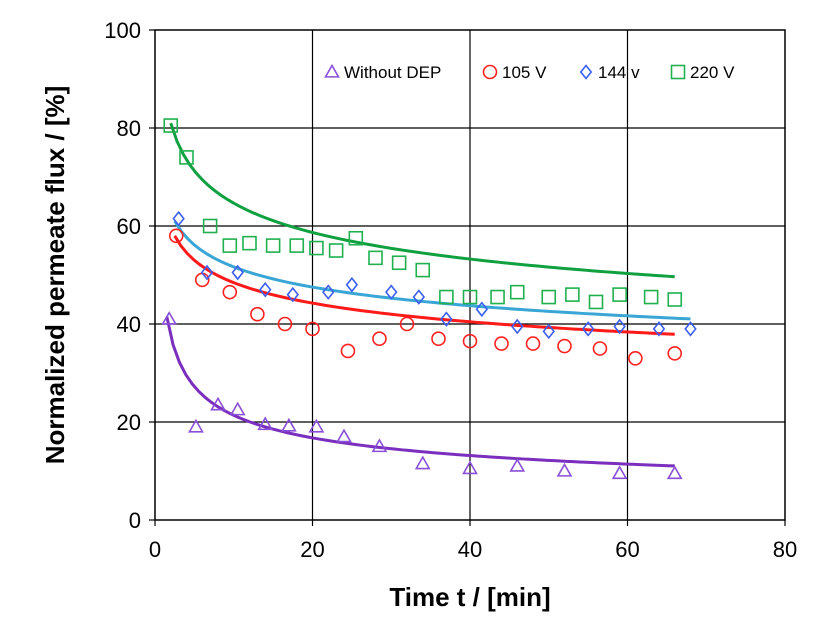 Image resolution: width=828 pixels, height=626 pixels. Describe the element at coordinates (524, 72) in the screenshot. I see `legend-label-2: 105 V` at that location.